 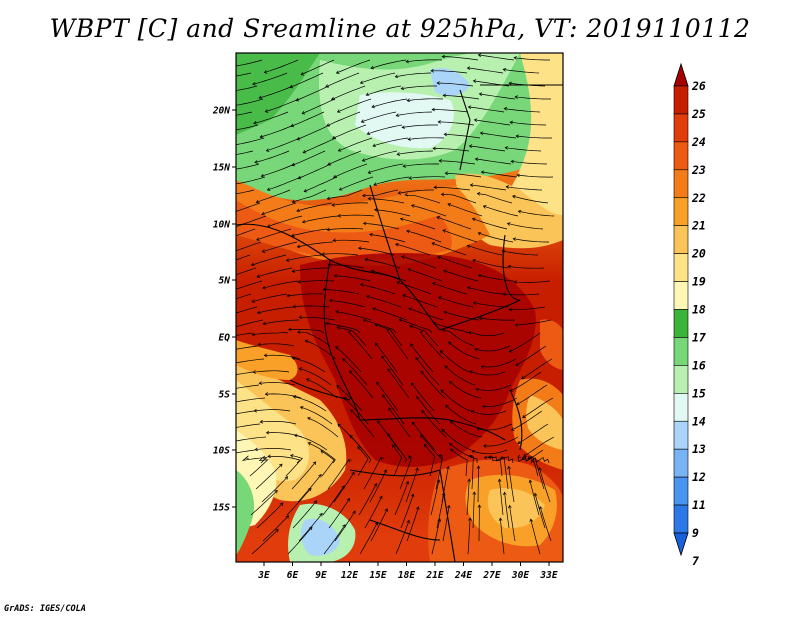 What do you see at coordinates (45, 609) in the screenshot?
I see `grads-credit: GrADS: IGES/COLA` at bounding box center [45, 609].